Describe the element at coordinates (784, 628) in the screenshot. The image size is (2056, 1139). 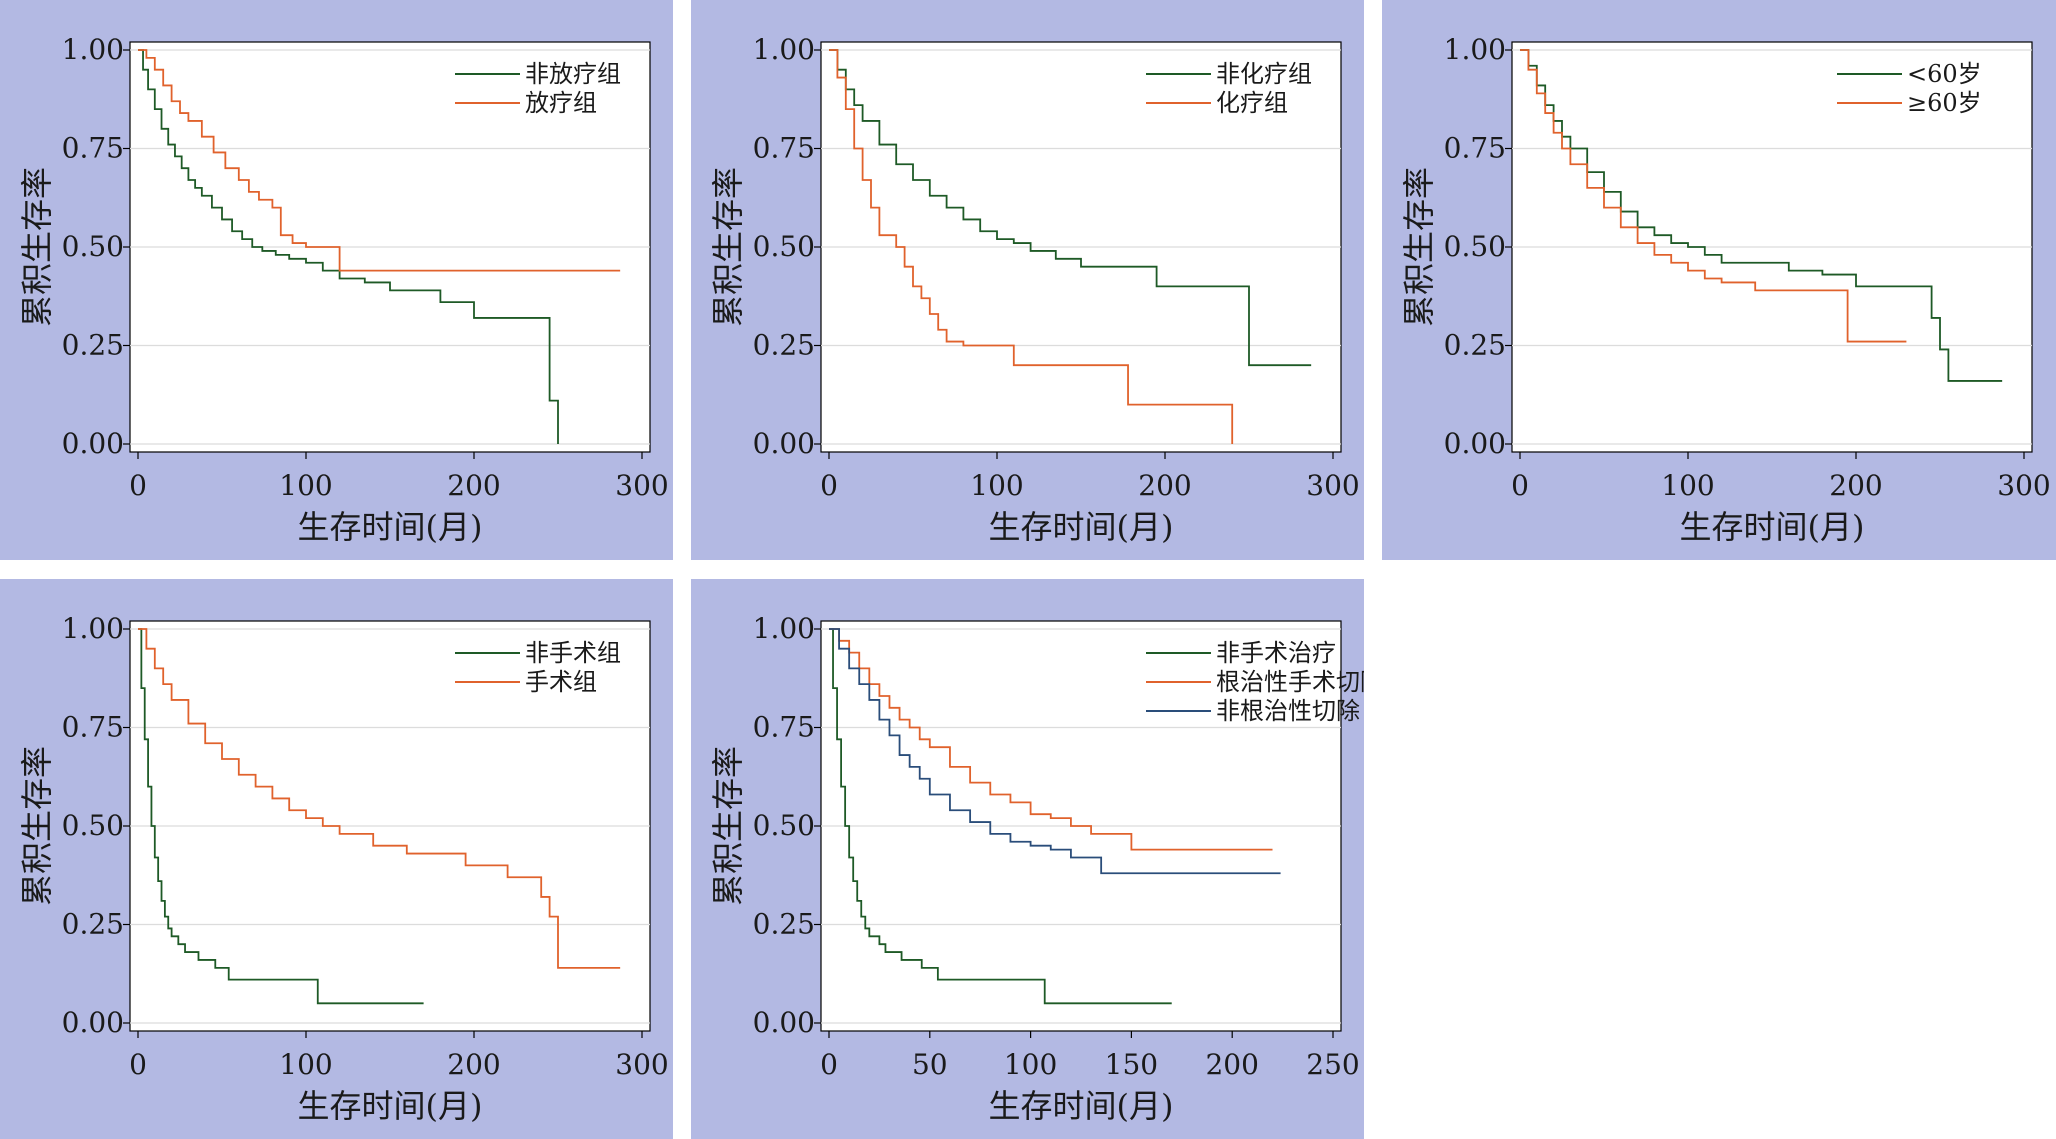
I see `chart-4-ytick-label-4: 1.00` at that location.